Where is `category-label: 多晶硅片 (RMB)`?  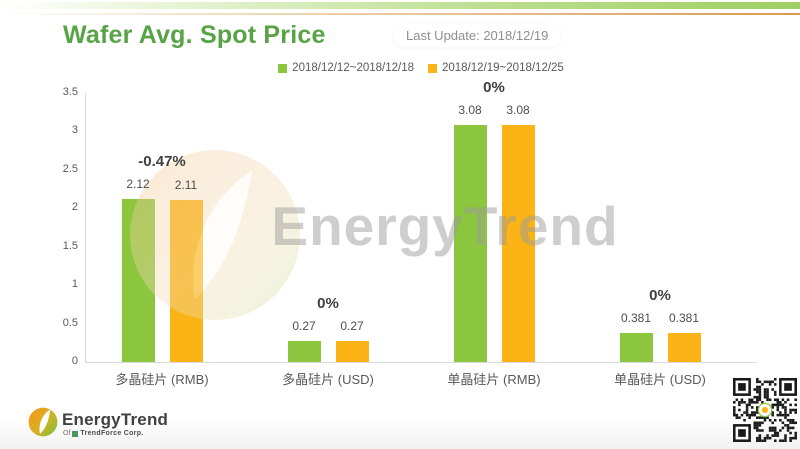 category-label: 多晶硅片 (RMB) is located at coordinates (162, 379).